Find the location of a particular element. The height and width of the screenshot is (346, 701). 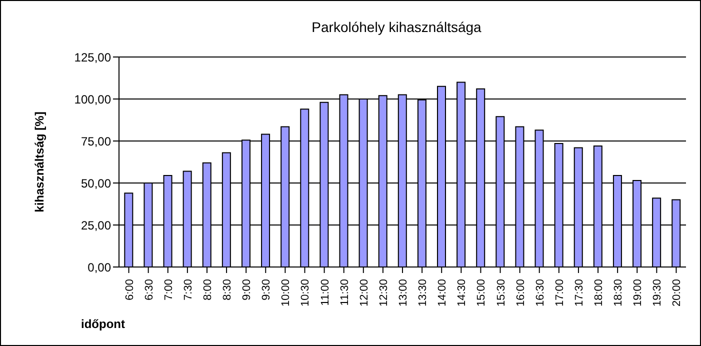

x-tick-label: 11:00 is located at coordinates (325, 292).